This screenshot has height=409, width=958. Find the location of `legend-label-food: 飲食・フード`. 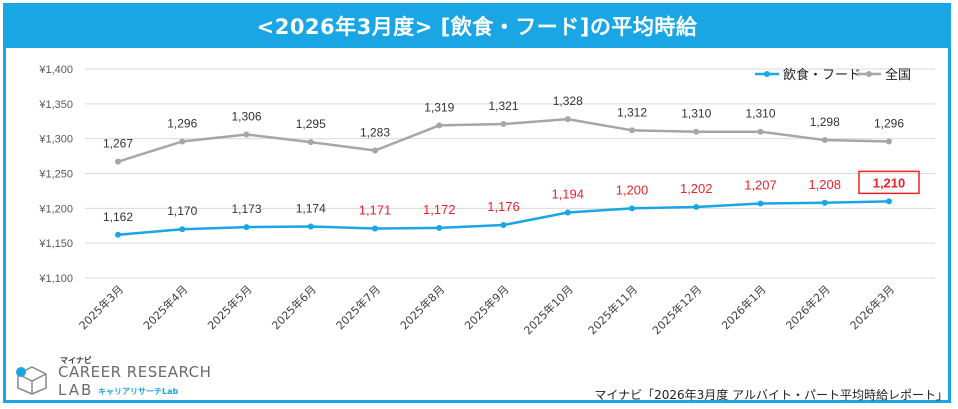

legend-label-food: 飲食・フード is located at coordinates (822, 75).